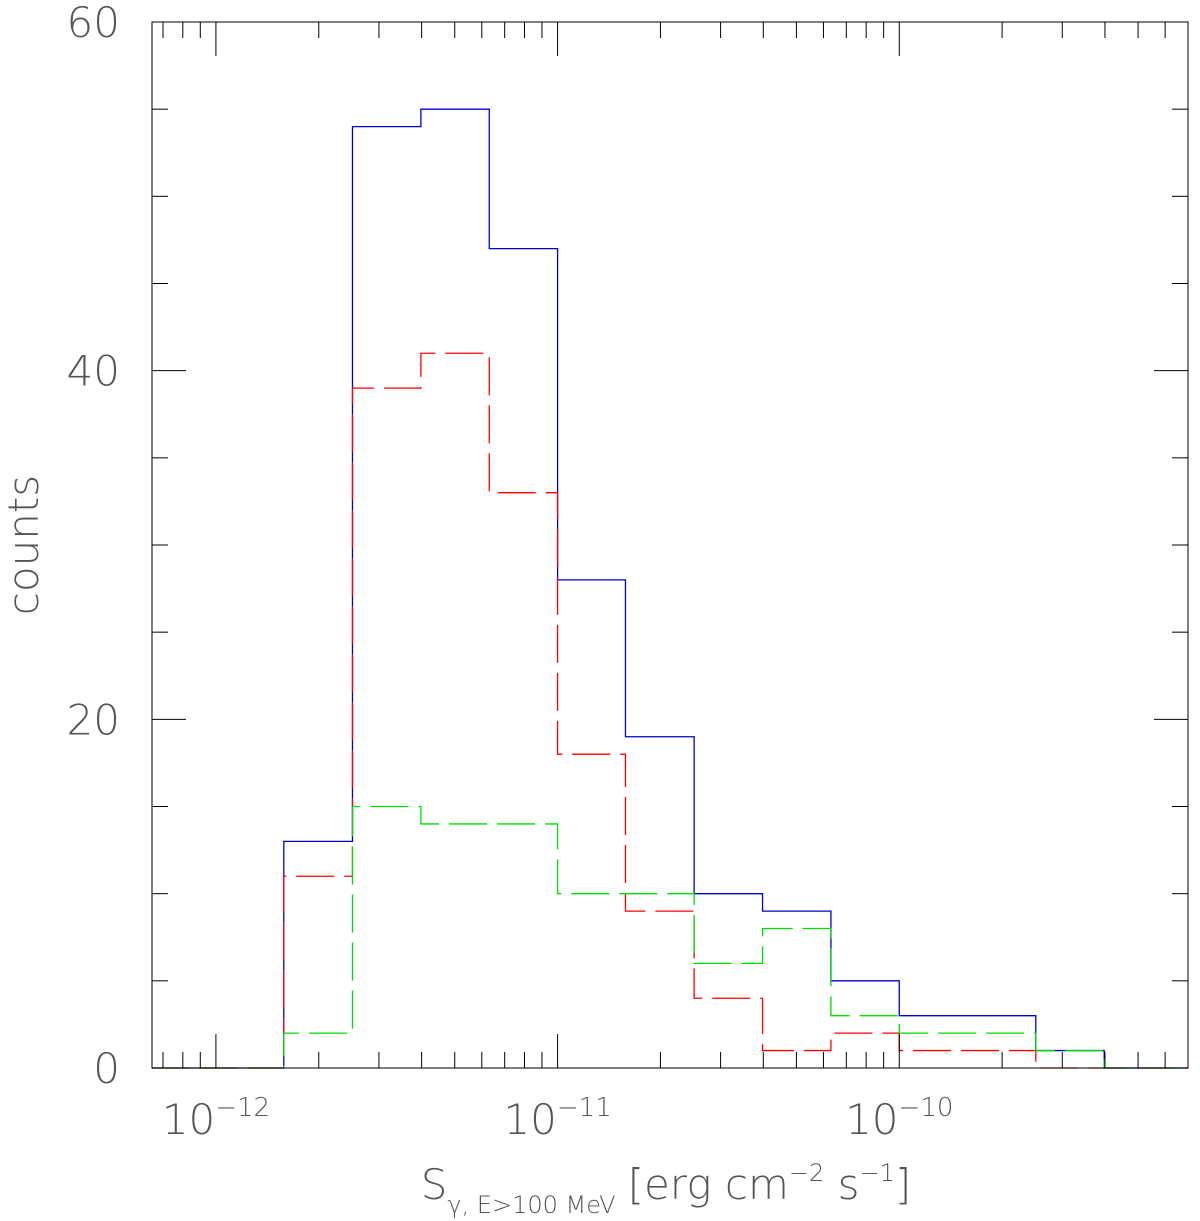 This screenshot has width=1200, height=1221. I want to click on x-axis-label-units-suffix: ], so click(903, 1184).